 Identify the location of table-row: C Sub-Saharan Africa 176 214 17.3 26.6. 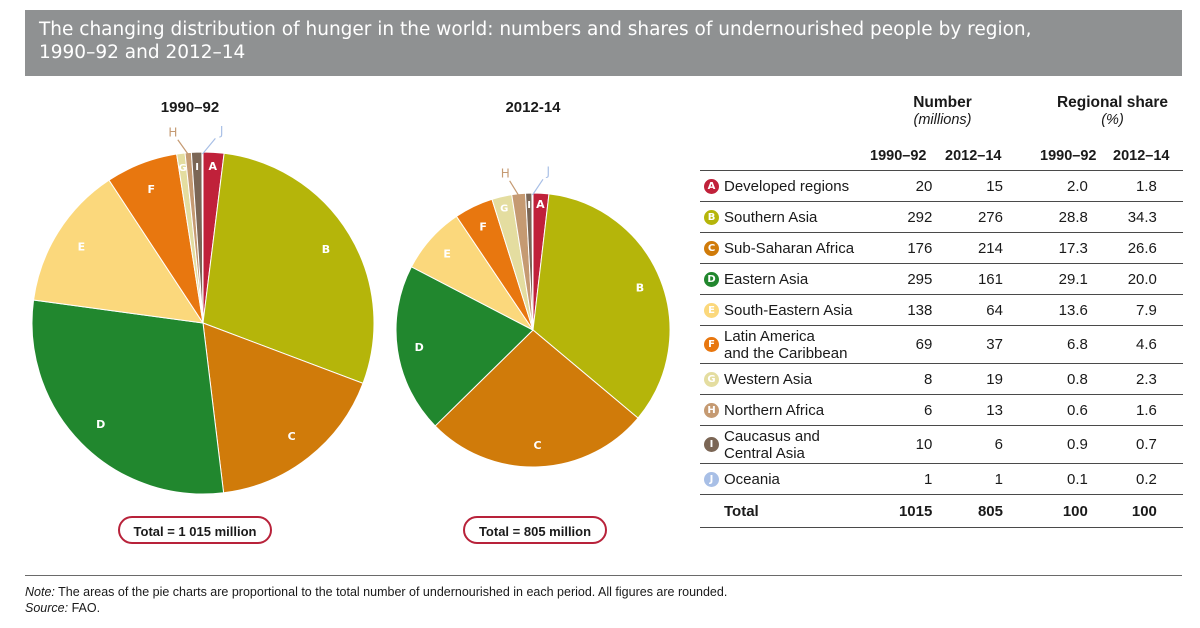
(941, 248).